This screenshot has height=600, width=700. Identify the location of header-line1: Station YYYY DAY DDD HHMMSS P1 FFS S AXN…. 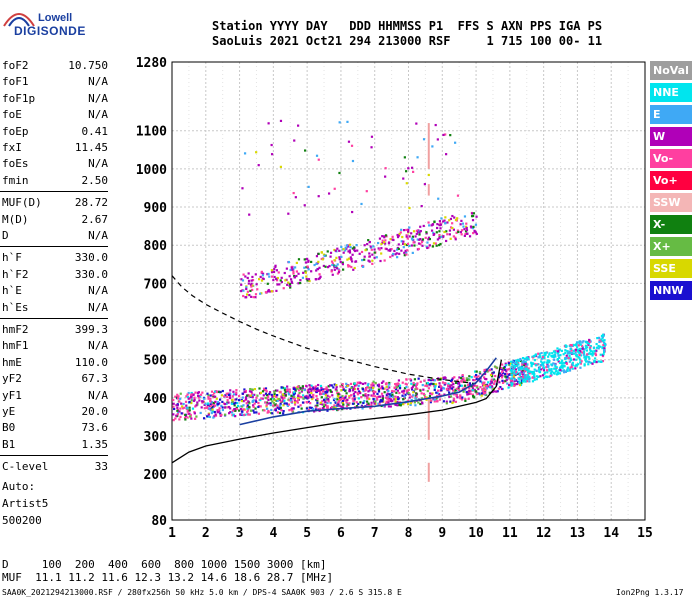
(407, 26).